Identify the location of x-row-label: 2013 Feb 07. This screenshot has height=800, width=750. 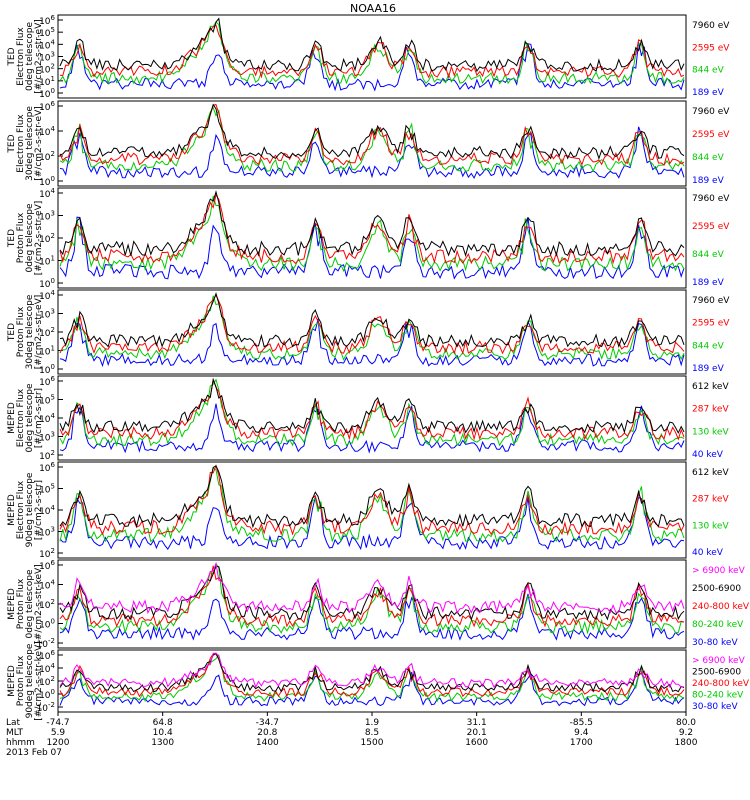
(34, 753).